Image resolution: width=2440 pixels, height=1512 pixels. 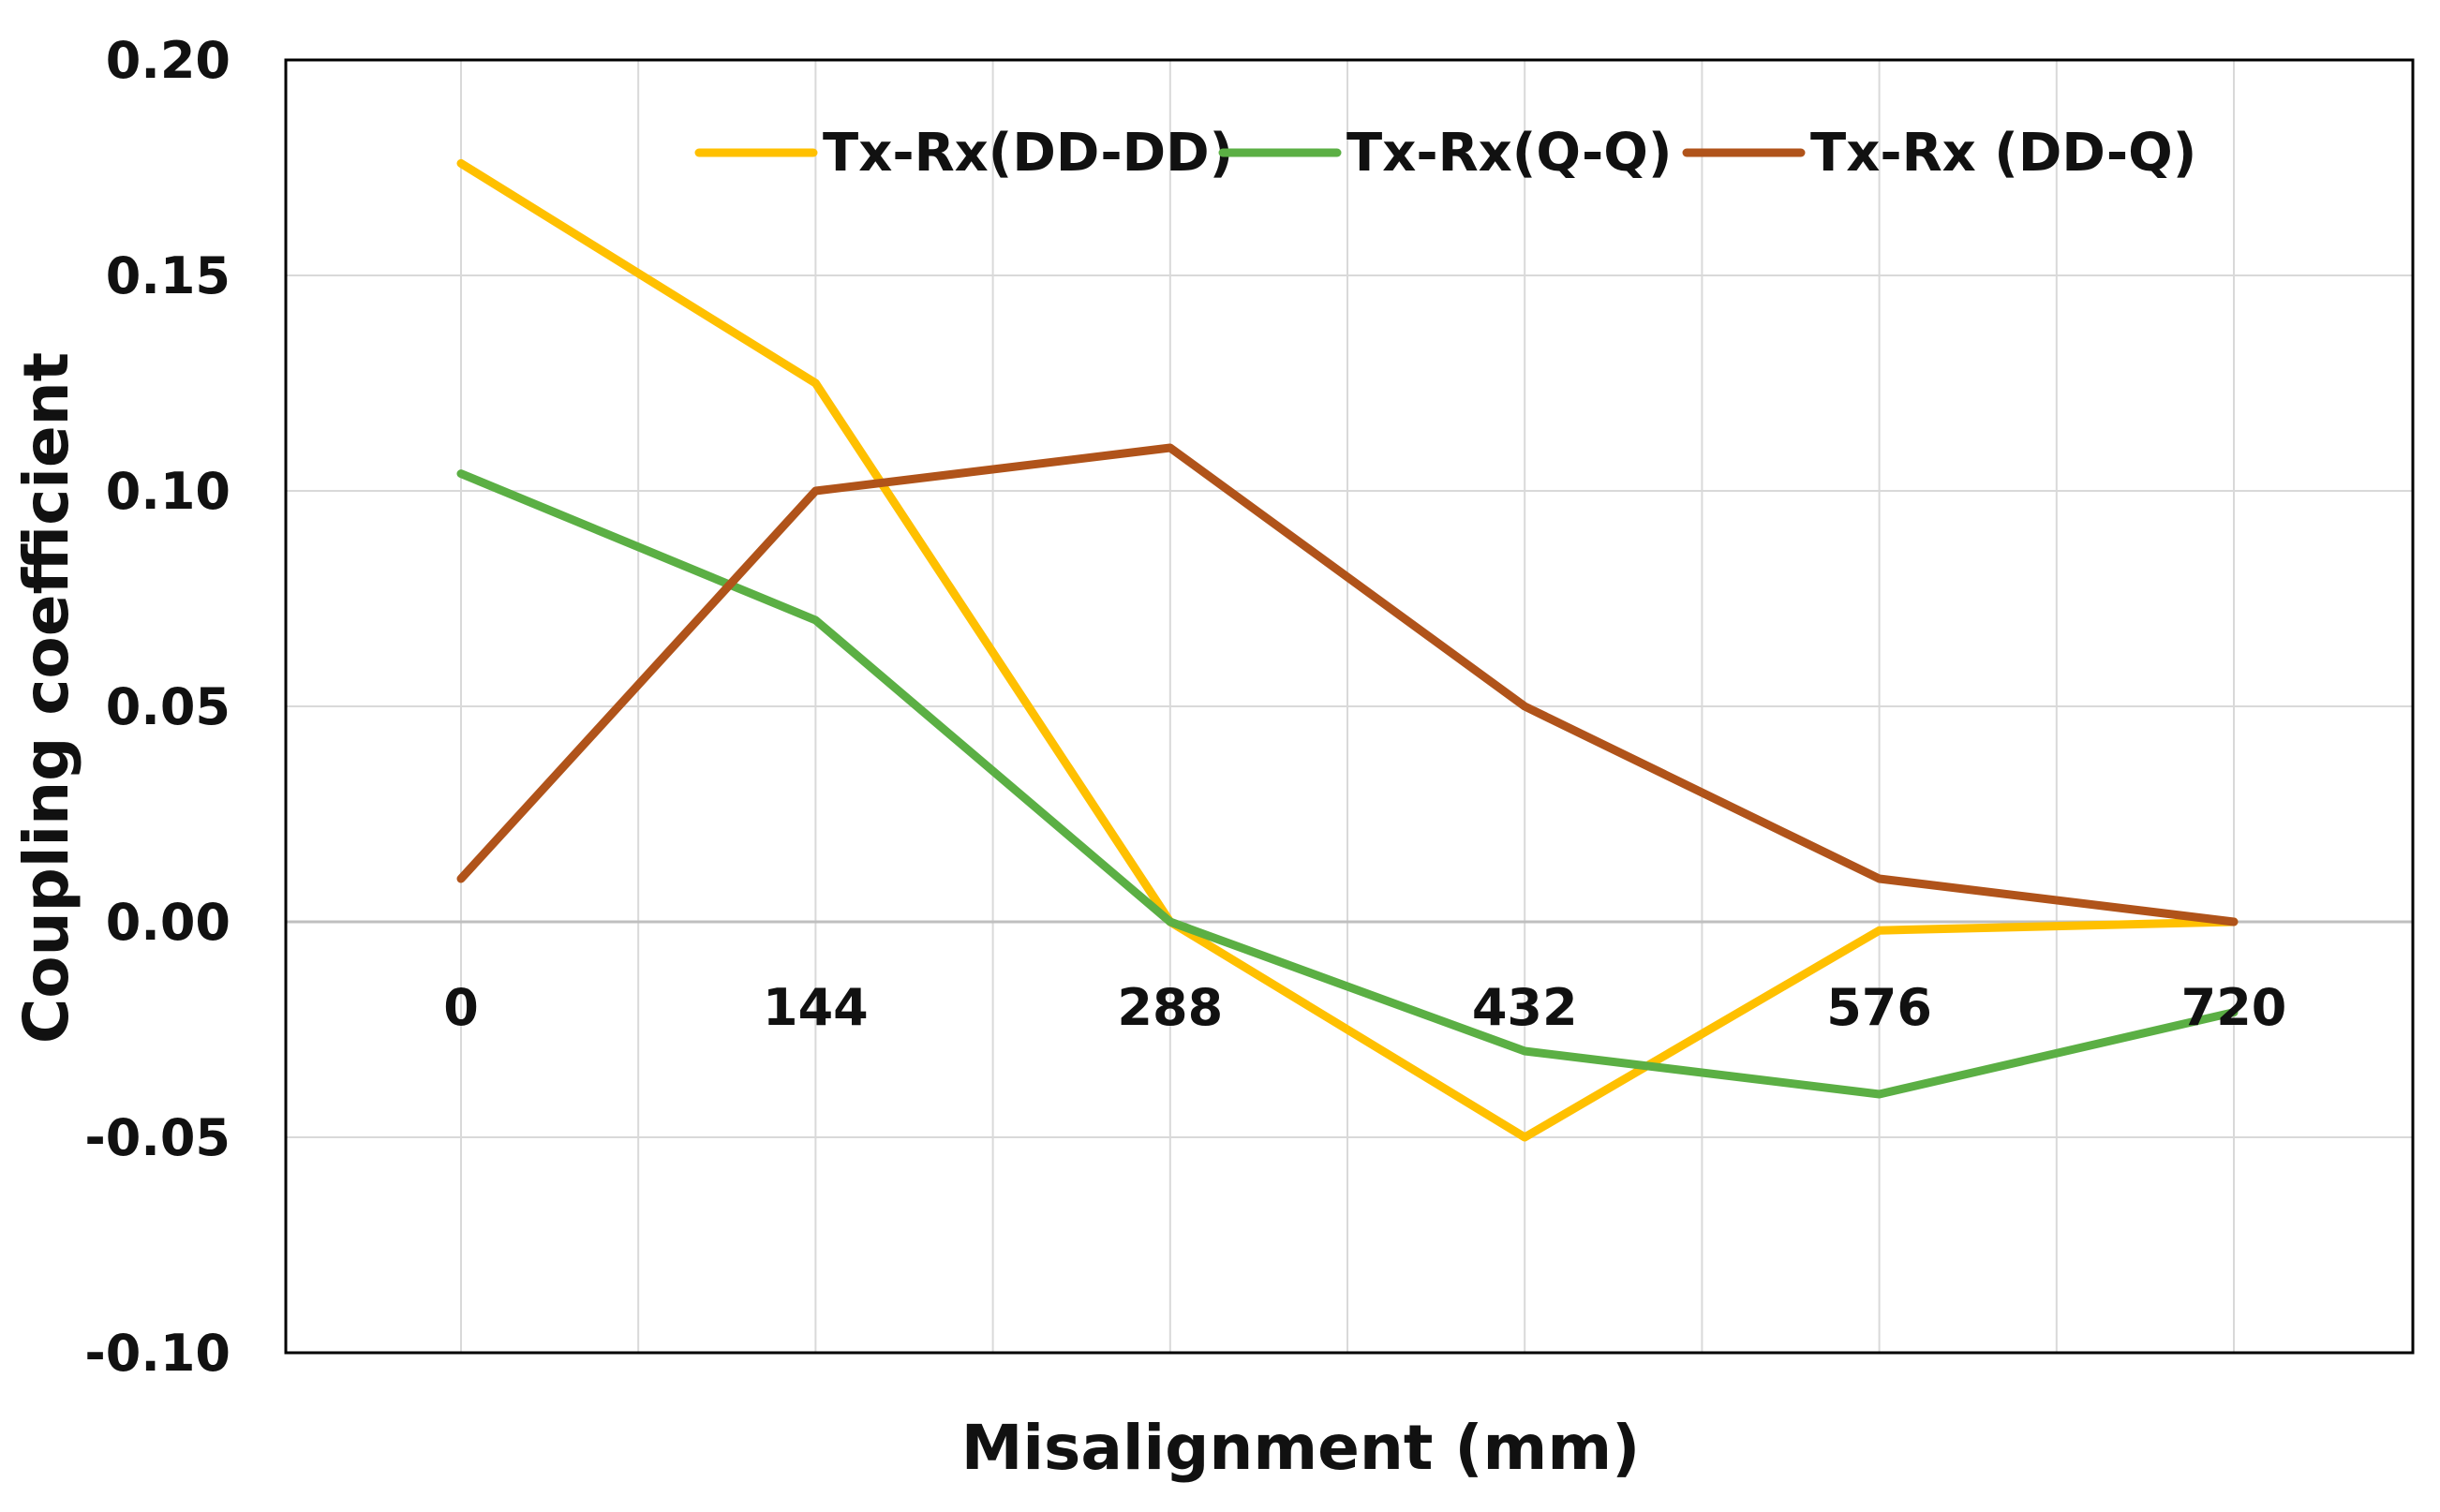 I want to click on legend-label-2: Tx-Rx(Q-Q), so click(x=1509, y=153).